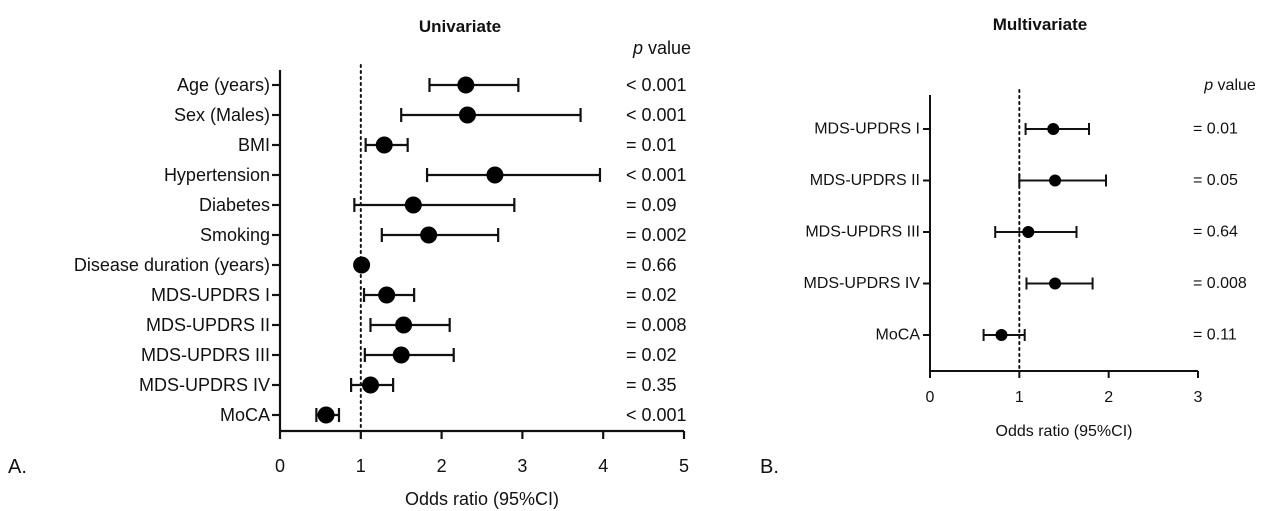  I want to click on row-label: Age (years), so click(223, 85).